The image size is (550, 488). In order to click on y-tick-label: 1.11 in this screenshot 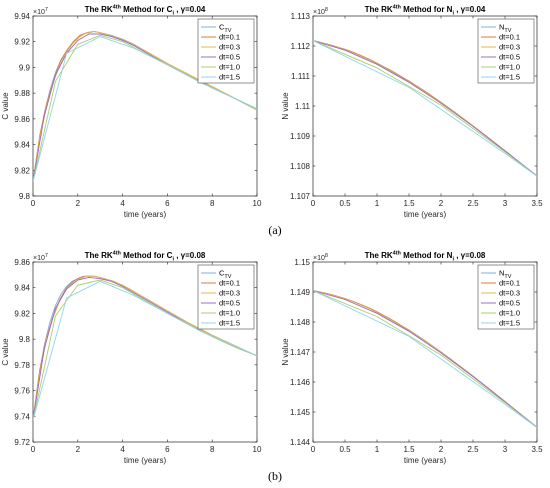, I will do `click(303, 106)`.